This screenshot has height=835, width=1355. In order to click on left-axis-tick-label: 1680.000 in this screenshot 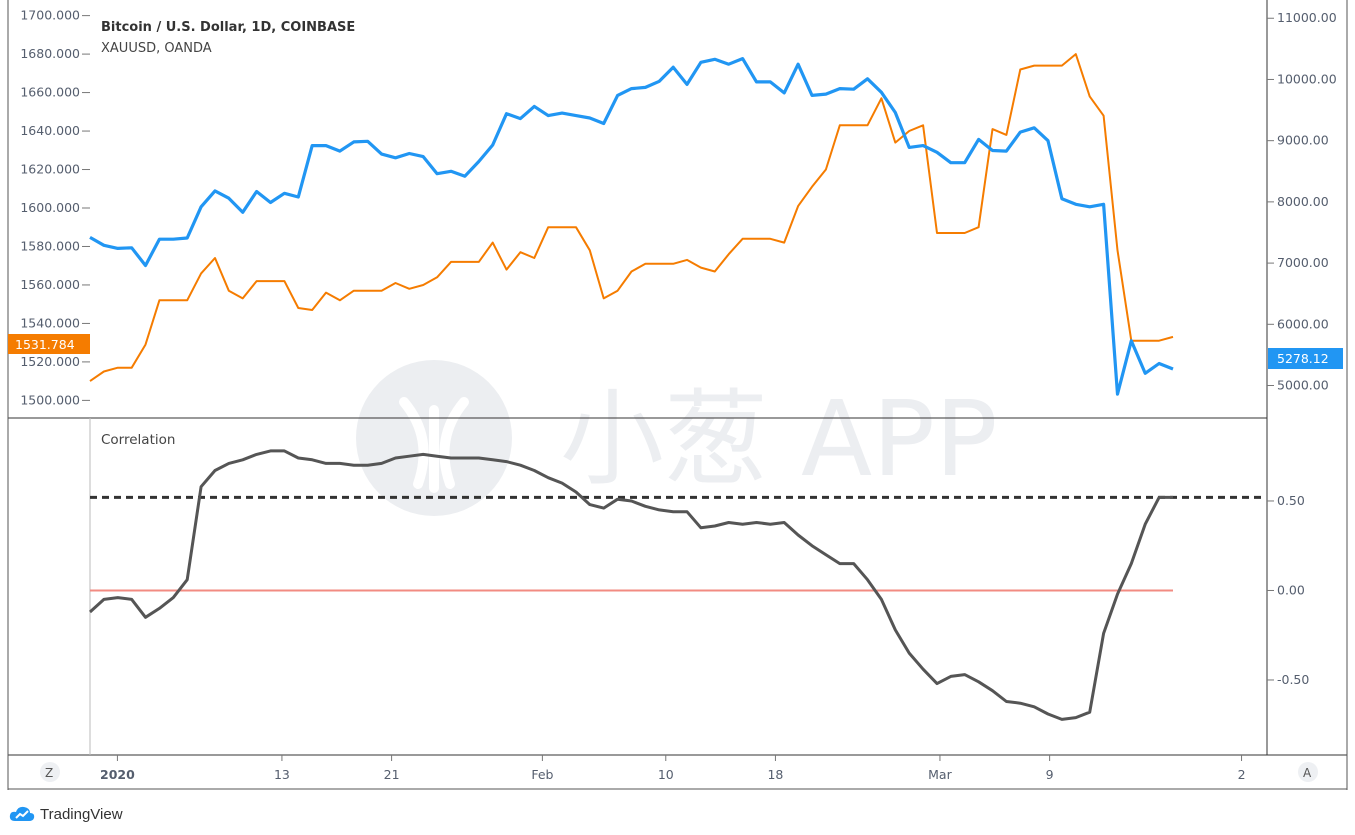, I will do `click(50, 53)`.